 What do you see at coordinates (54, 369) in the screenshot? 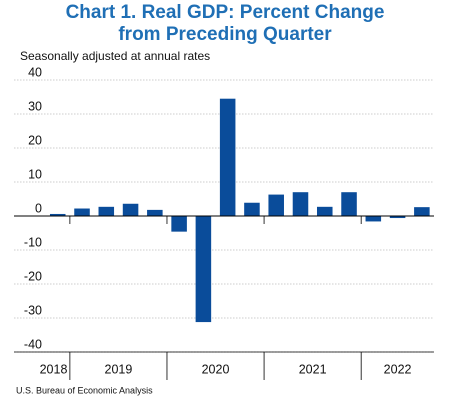
I see `x-group-label: 2018` at bounding box center [54, 369].